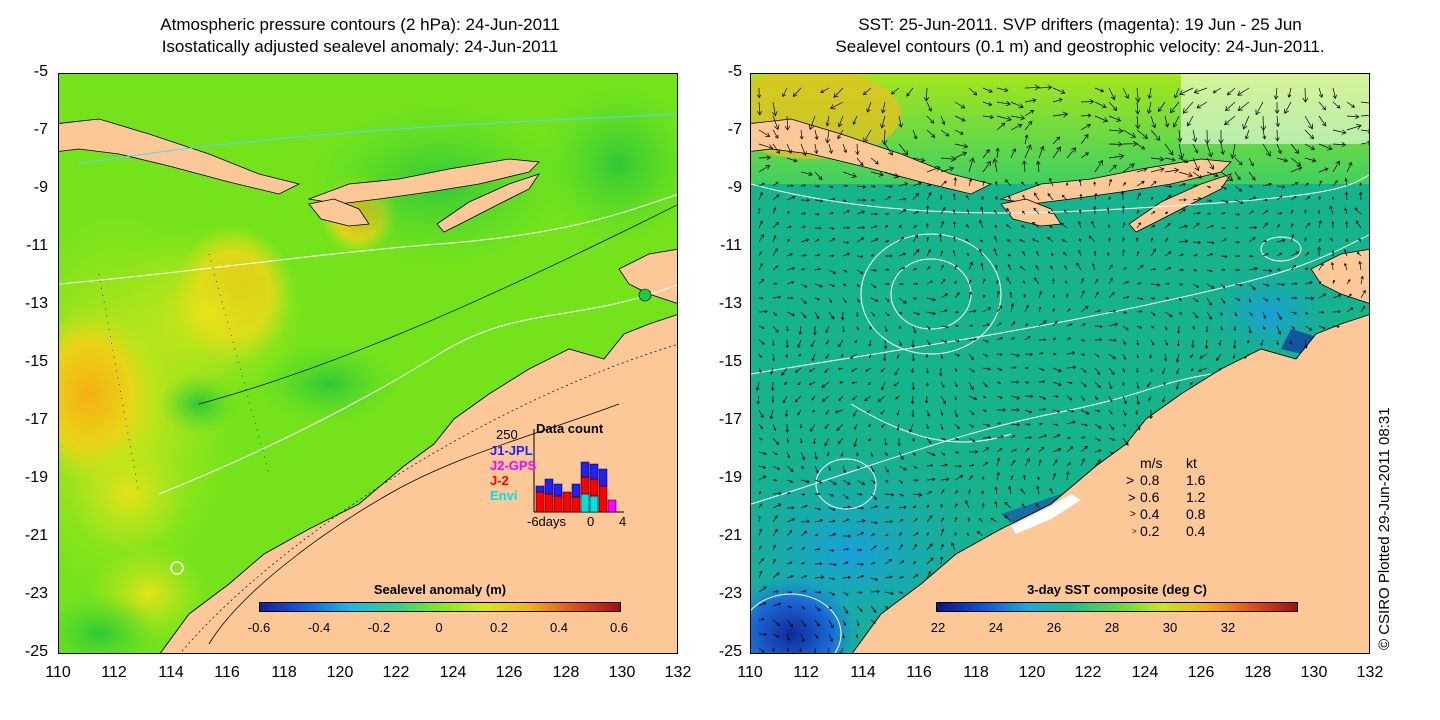 The width and height of the screenshot is (1440, 720). I want to click on x-tick-label: 132, so click(678, 672).